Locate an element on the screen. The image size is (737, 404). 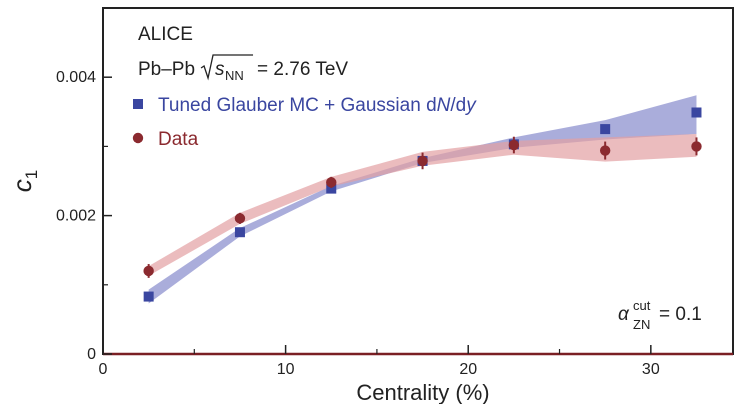
experiment-label: ALICE is located at coordinates (165, 34).